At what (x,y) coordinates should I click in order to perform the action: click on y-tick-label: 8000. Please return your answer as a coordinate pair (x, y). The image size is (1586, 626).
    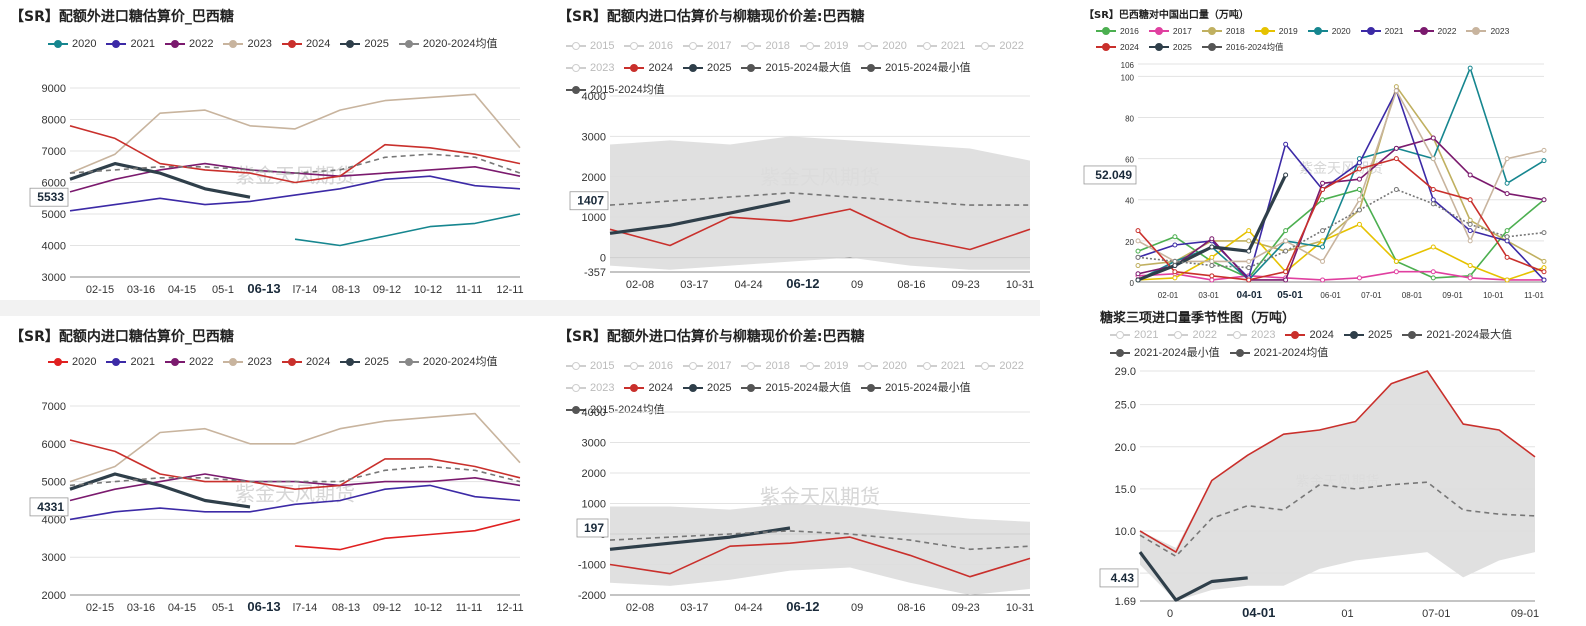
    Looking at the image, I should click on (54, 121).